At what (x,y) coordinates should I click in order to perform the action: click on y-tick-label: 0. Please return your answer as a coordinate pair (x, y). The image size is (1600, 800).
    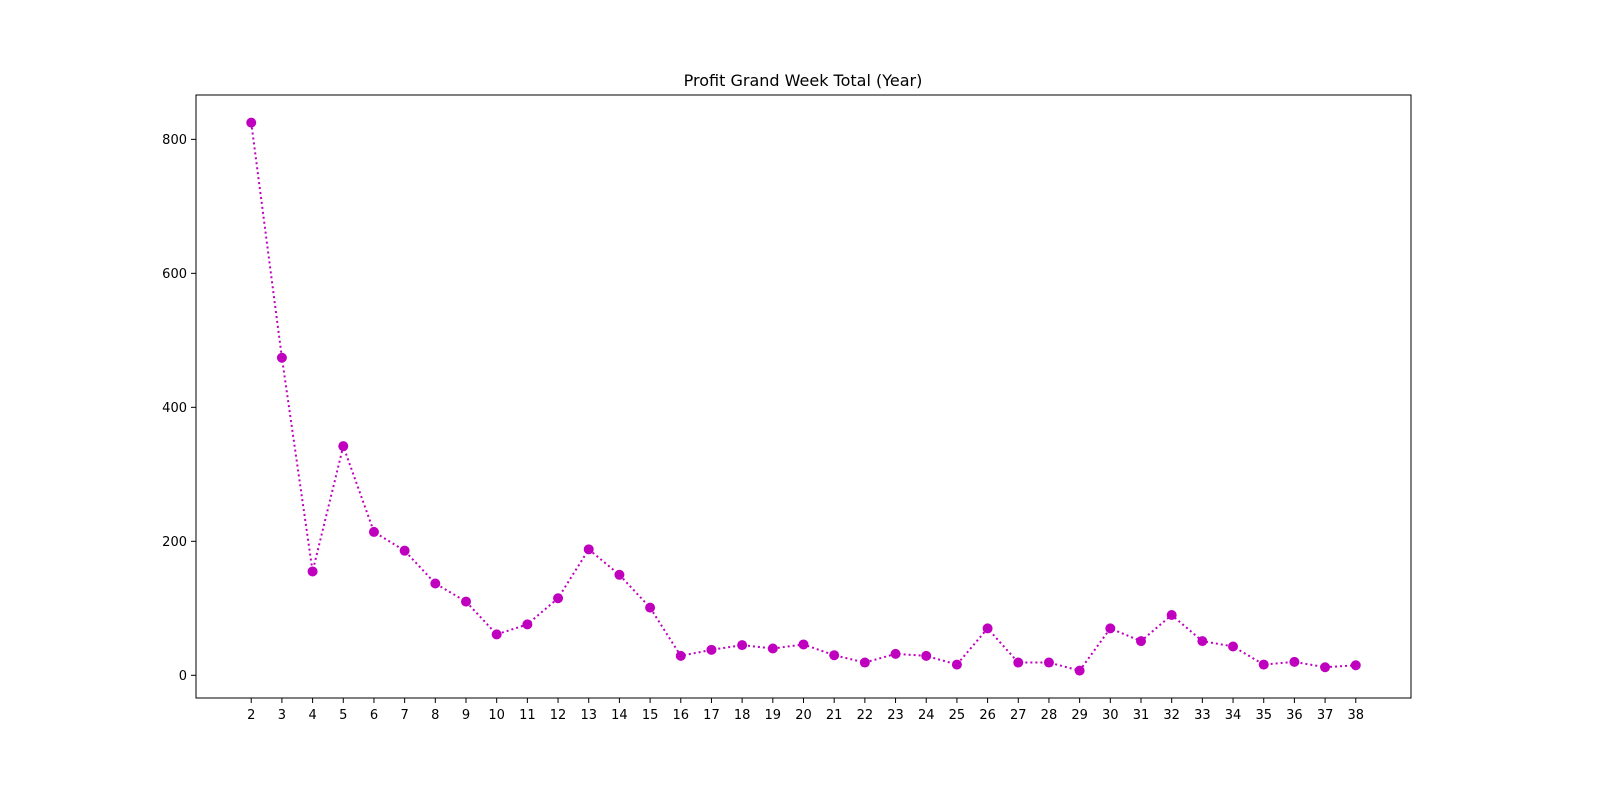
    Looking at the image, I should click on (183, 676).